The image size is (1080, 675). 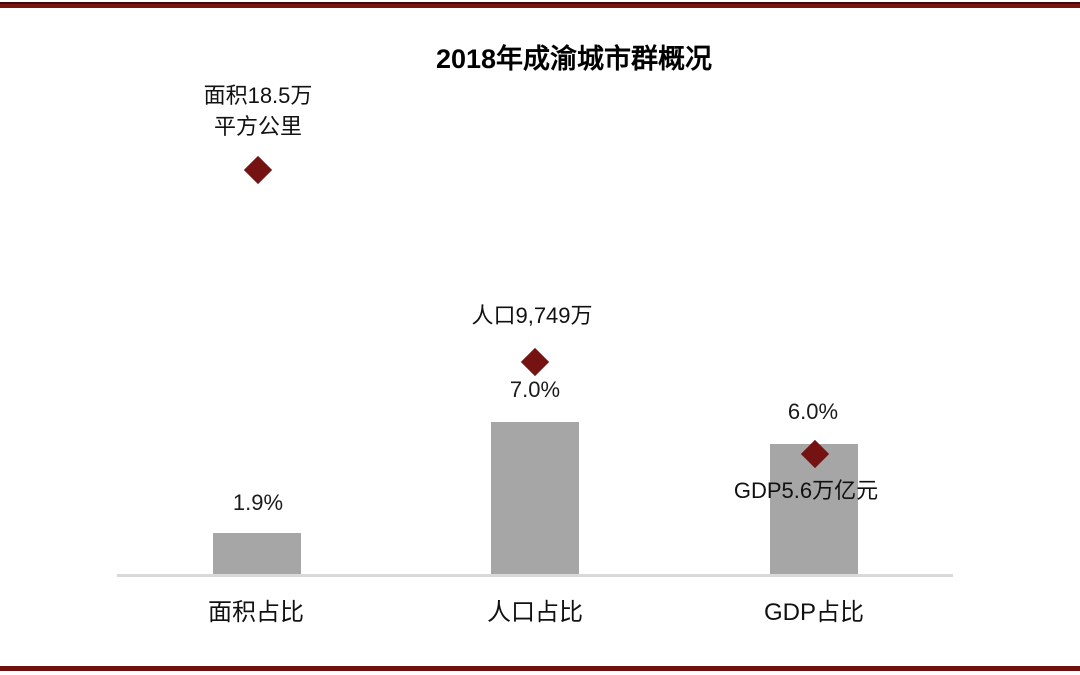 I want to click on diamond-marker-area, so click(x=258, y=170).